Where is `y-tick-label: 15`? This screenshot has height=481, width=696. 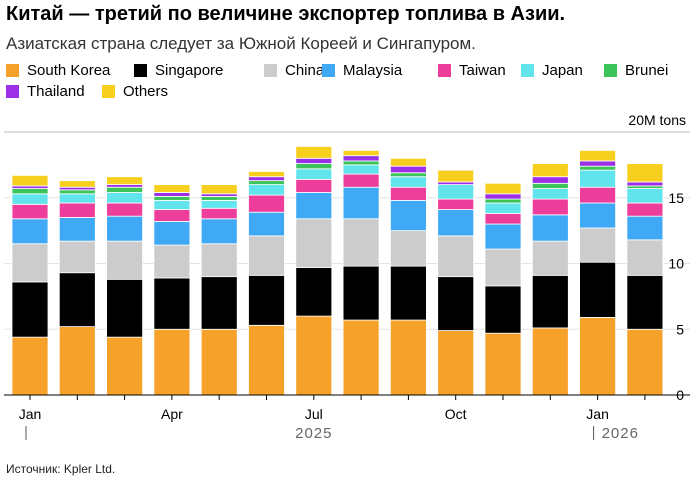 y-tick-label: 15 is located at coordinates (676, 198).